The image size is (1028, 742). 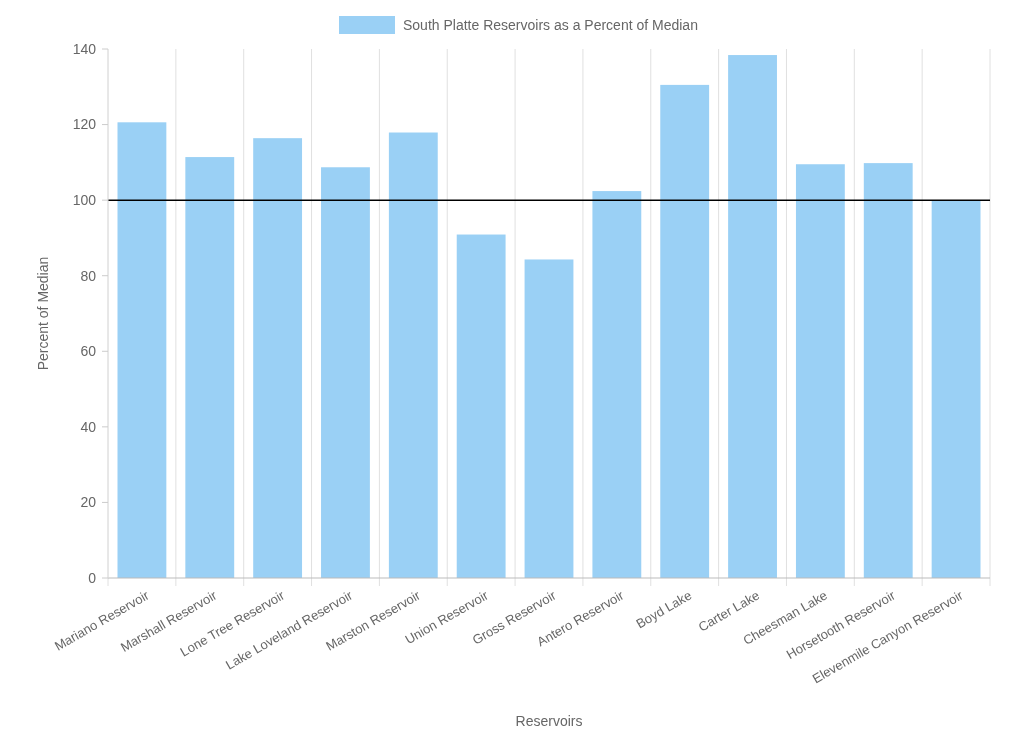 What do you see at coordinates (43, 313) in the screenshot?
I see `y-axis-title: Percent of Median` at bounding box center [43, 313].